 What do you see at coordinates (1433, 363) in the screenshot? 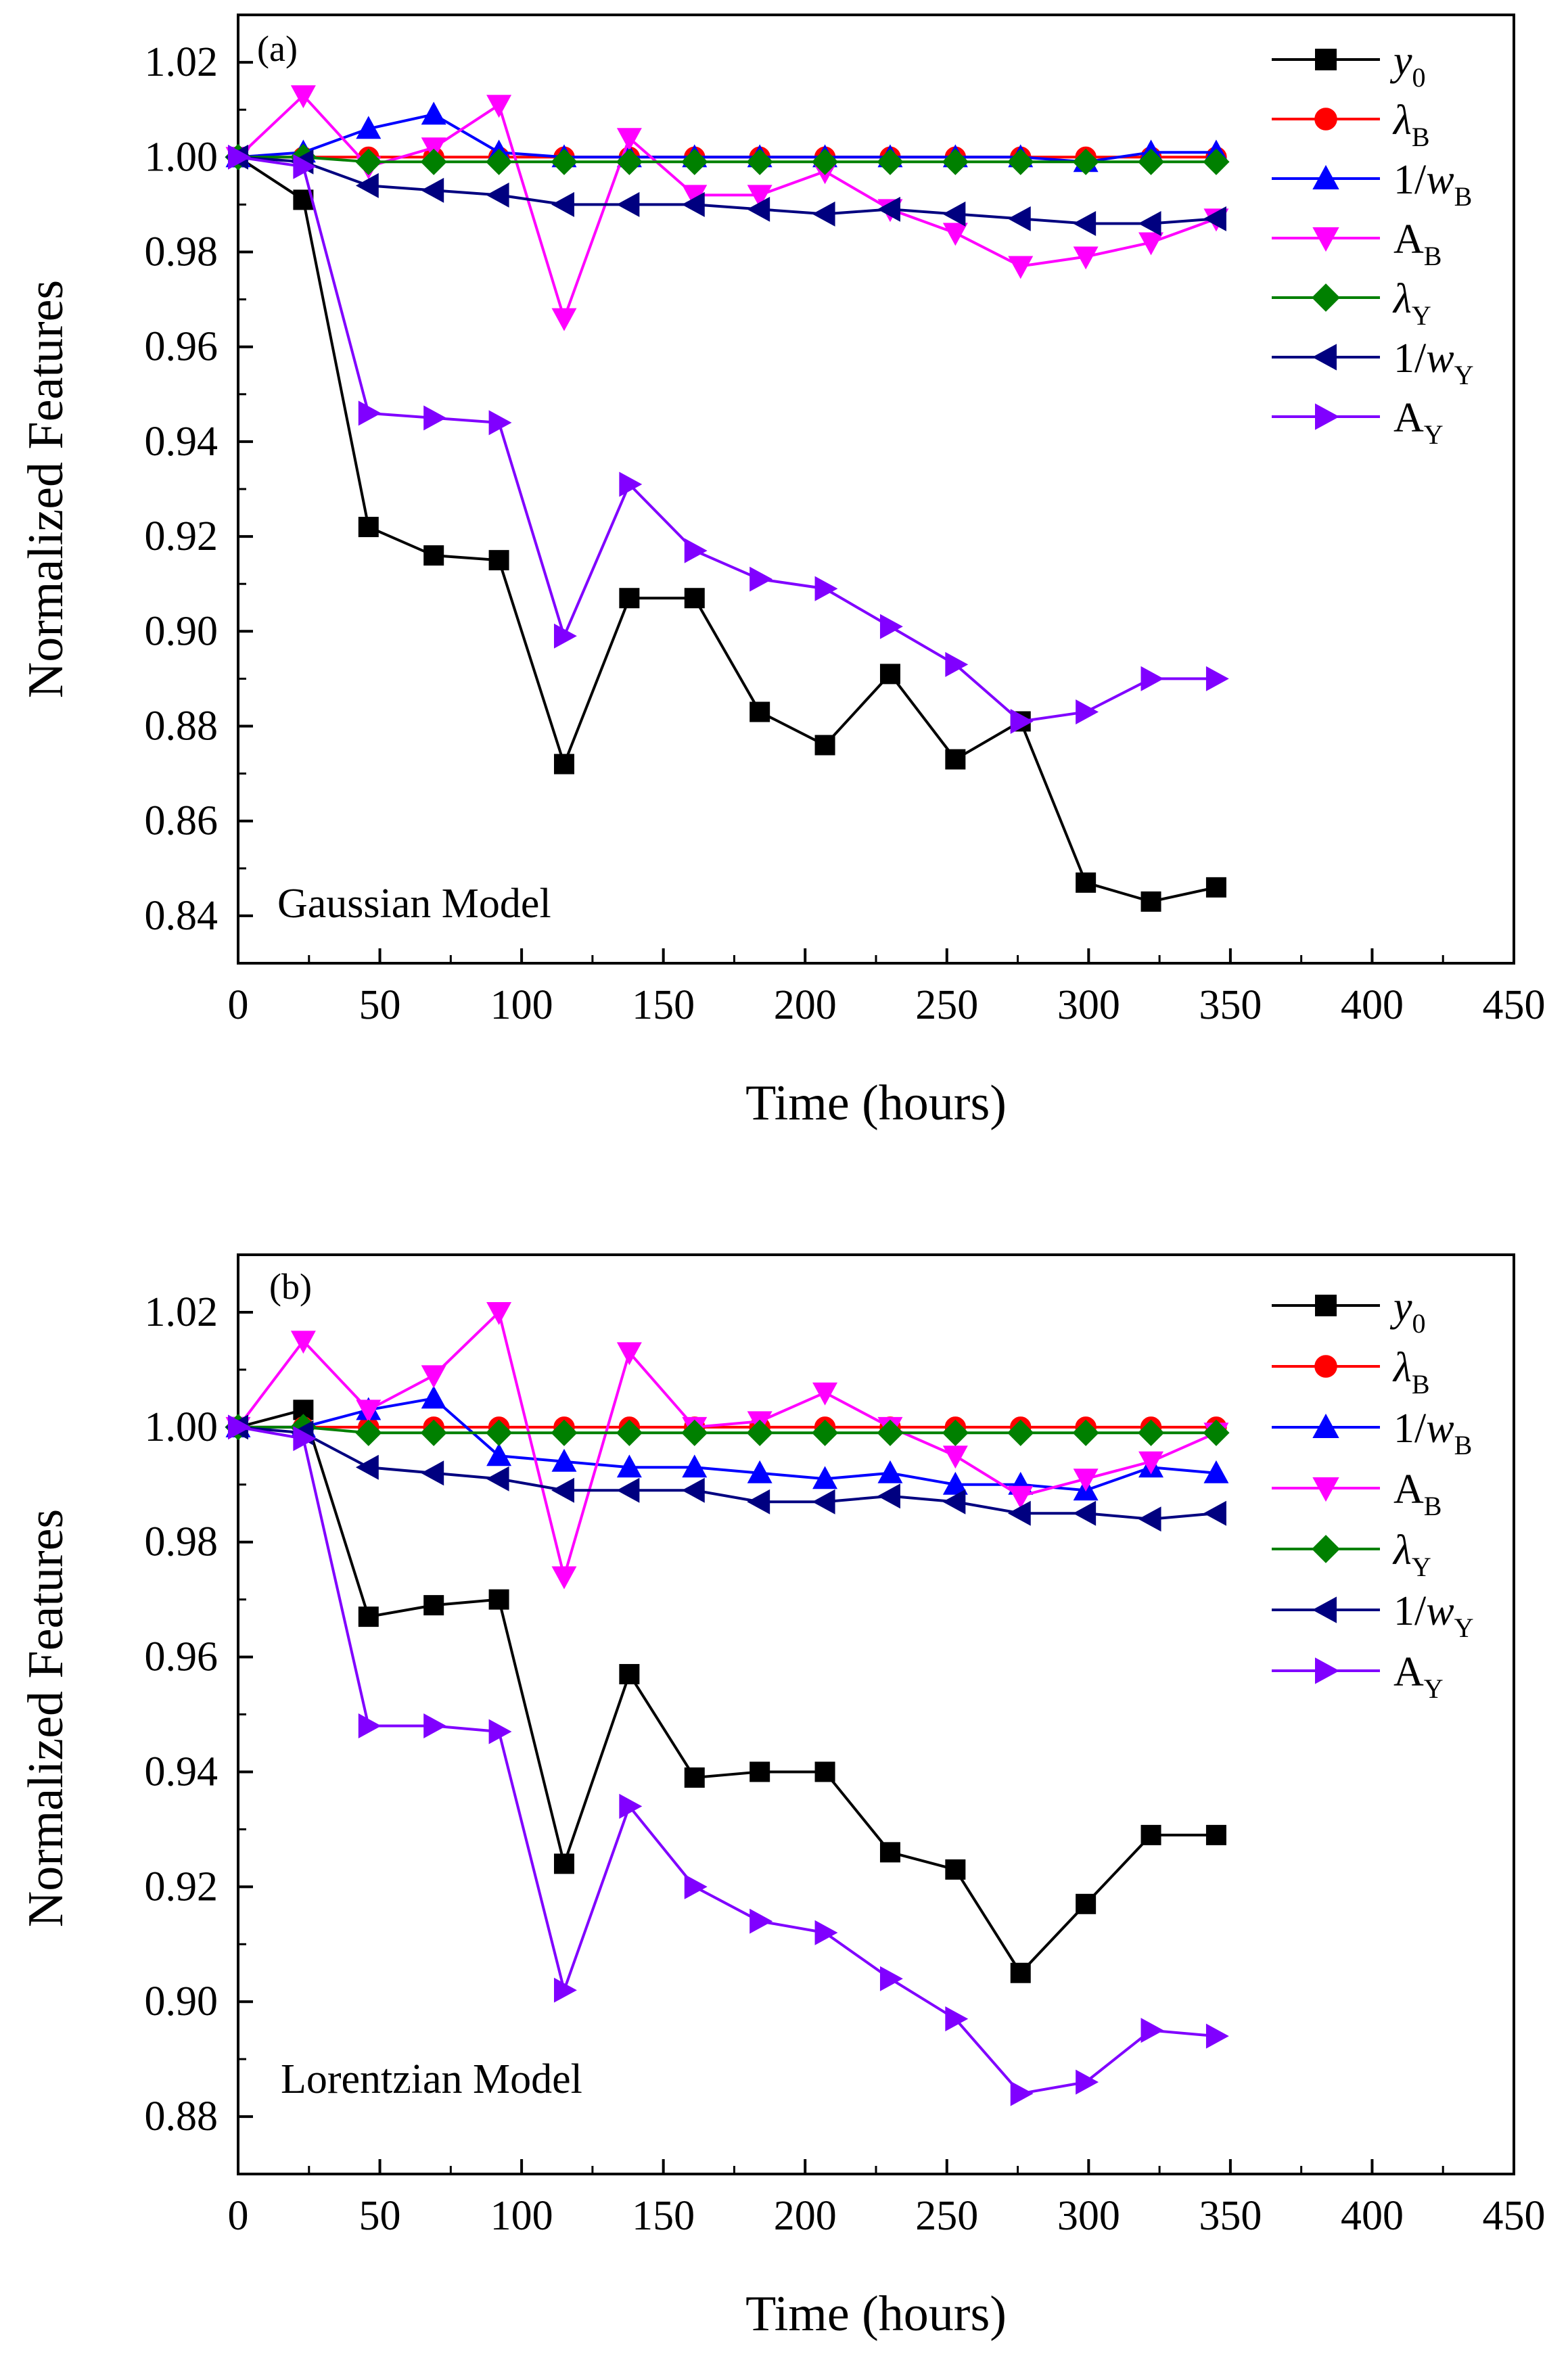
I see `legend-label: 1/wY` at bounding box center [1433, 363].